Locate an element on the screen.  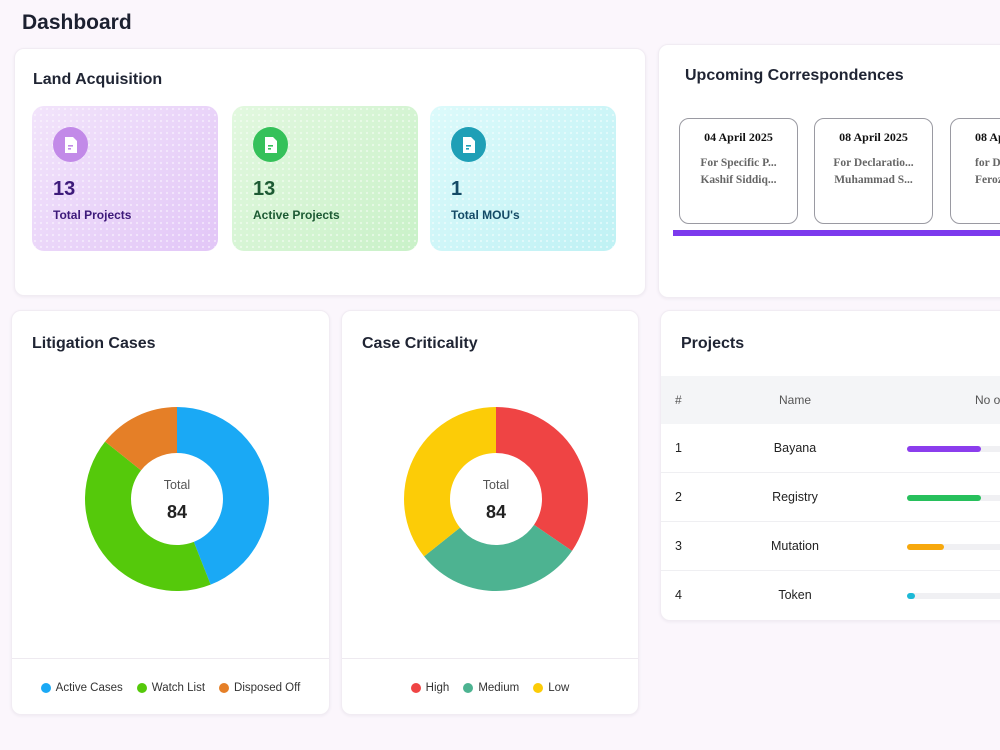
total-mou-label: Total MOU's is located at coordinates (485, 215).